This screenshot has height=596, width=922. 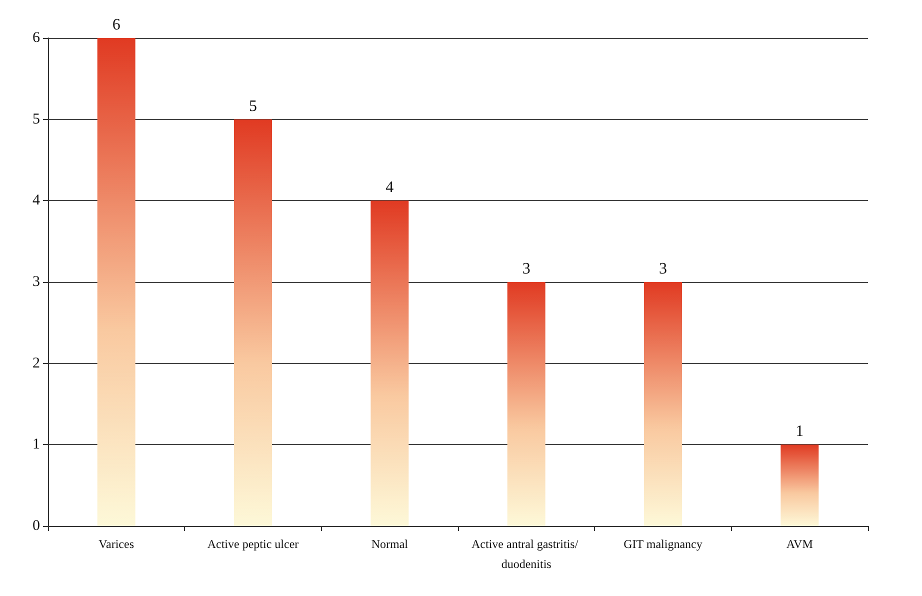 What do you see at coordinates (253, 544) in the screenshot?
I see `x-tick-label: Active peptic ulcer` at bounding box center [253, 544].